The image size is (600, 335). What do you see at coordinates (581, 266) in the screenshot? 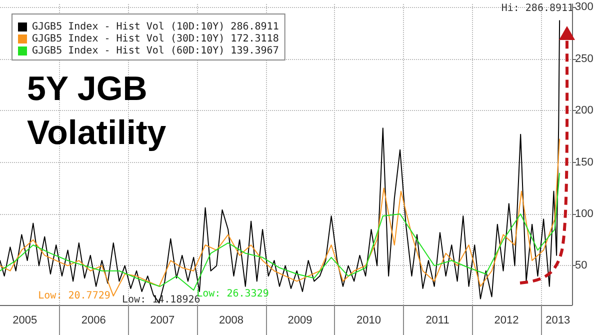
I see `y-tick-label: 50` at bounding box center [581, 266].